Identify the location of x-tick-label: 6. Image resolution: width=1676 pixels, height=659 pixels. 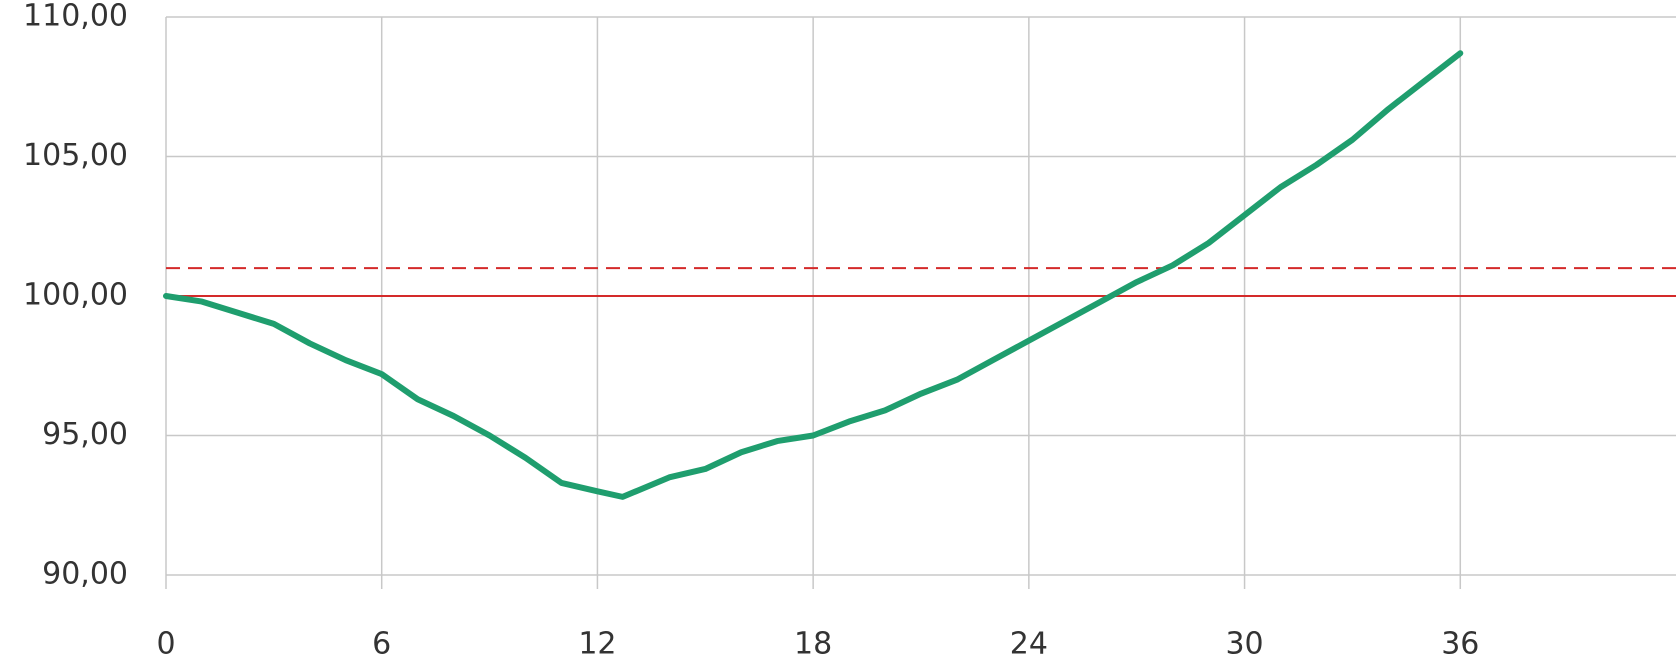
(381, 643).